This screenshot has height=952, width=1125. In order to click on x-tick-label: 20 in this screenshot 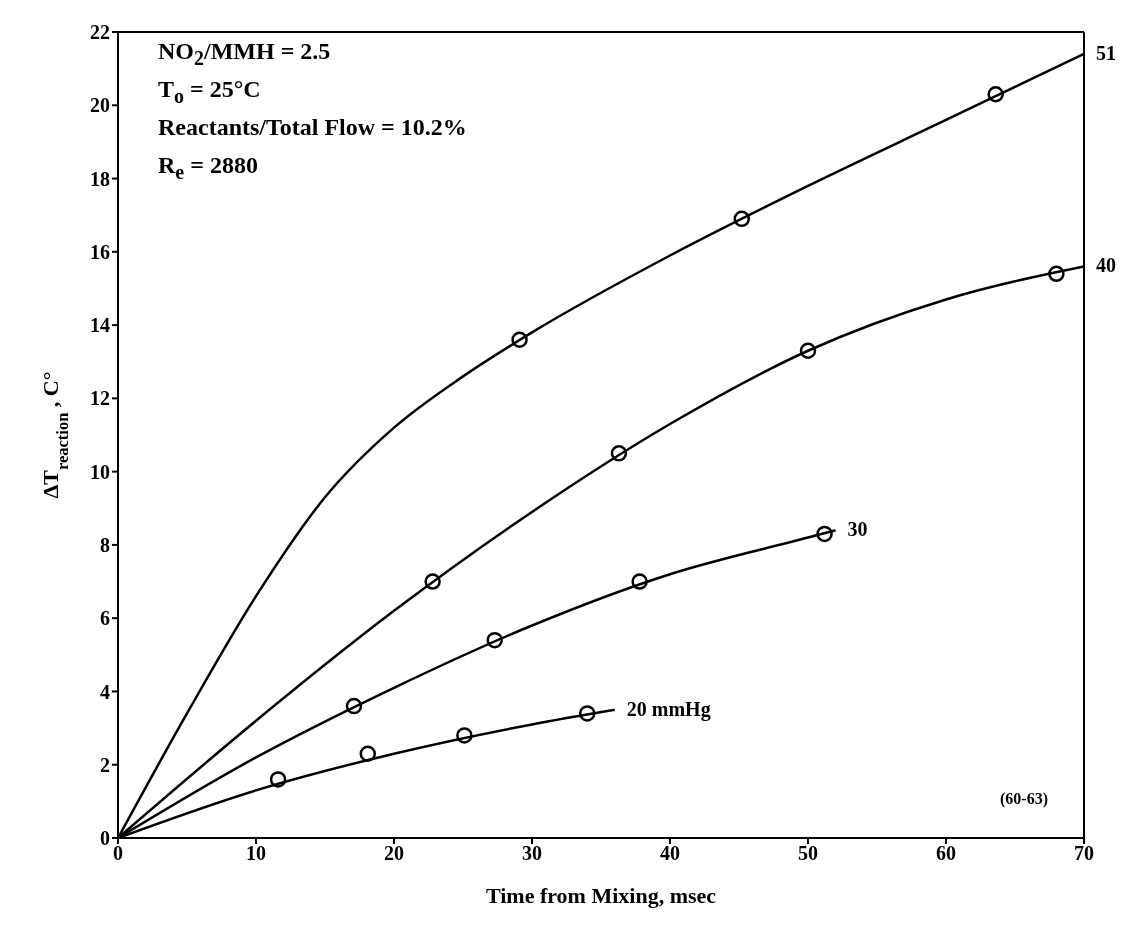, I will do `click(394, 853)`.